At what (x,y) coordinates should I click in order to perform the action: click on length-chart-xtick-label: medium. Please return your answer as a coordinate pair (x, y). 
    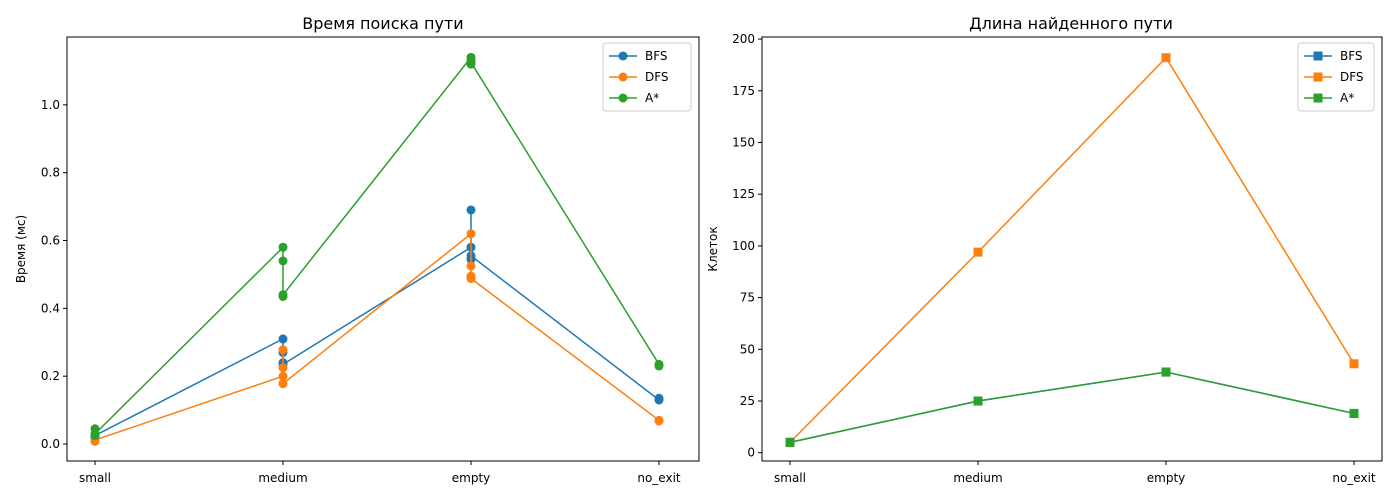
    Looking at the image, I should click on (977, 478).